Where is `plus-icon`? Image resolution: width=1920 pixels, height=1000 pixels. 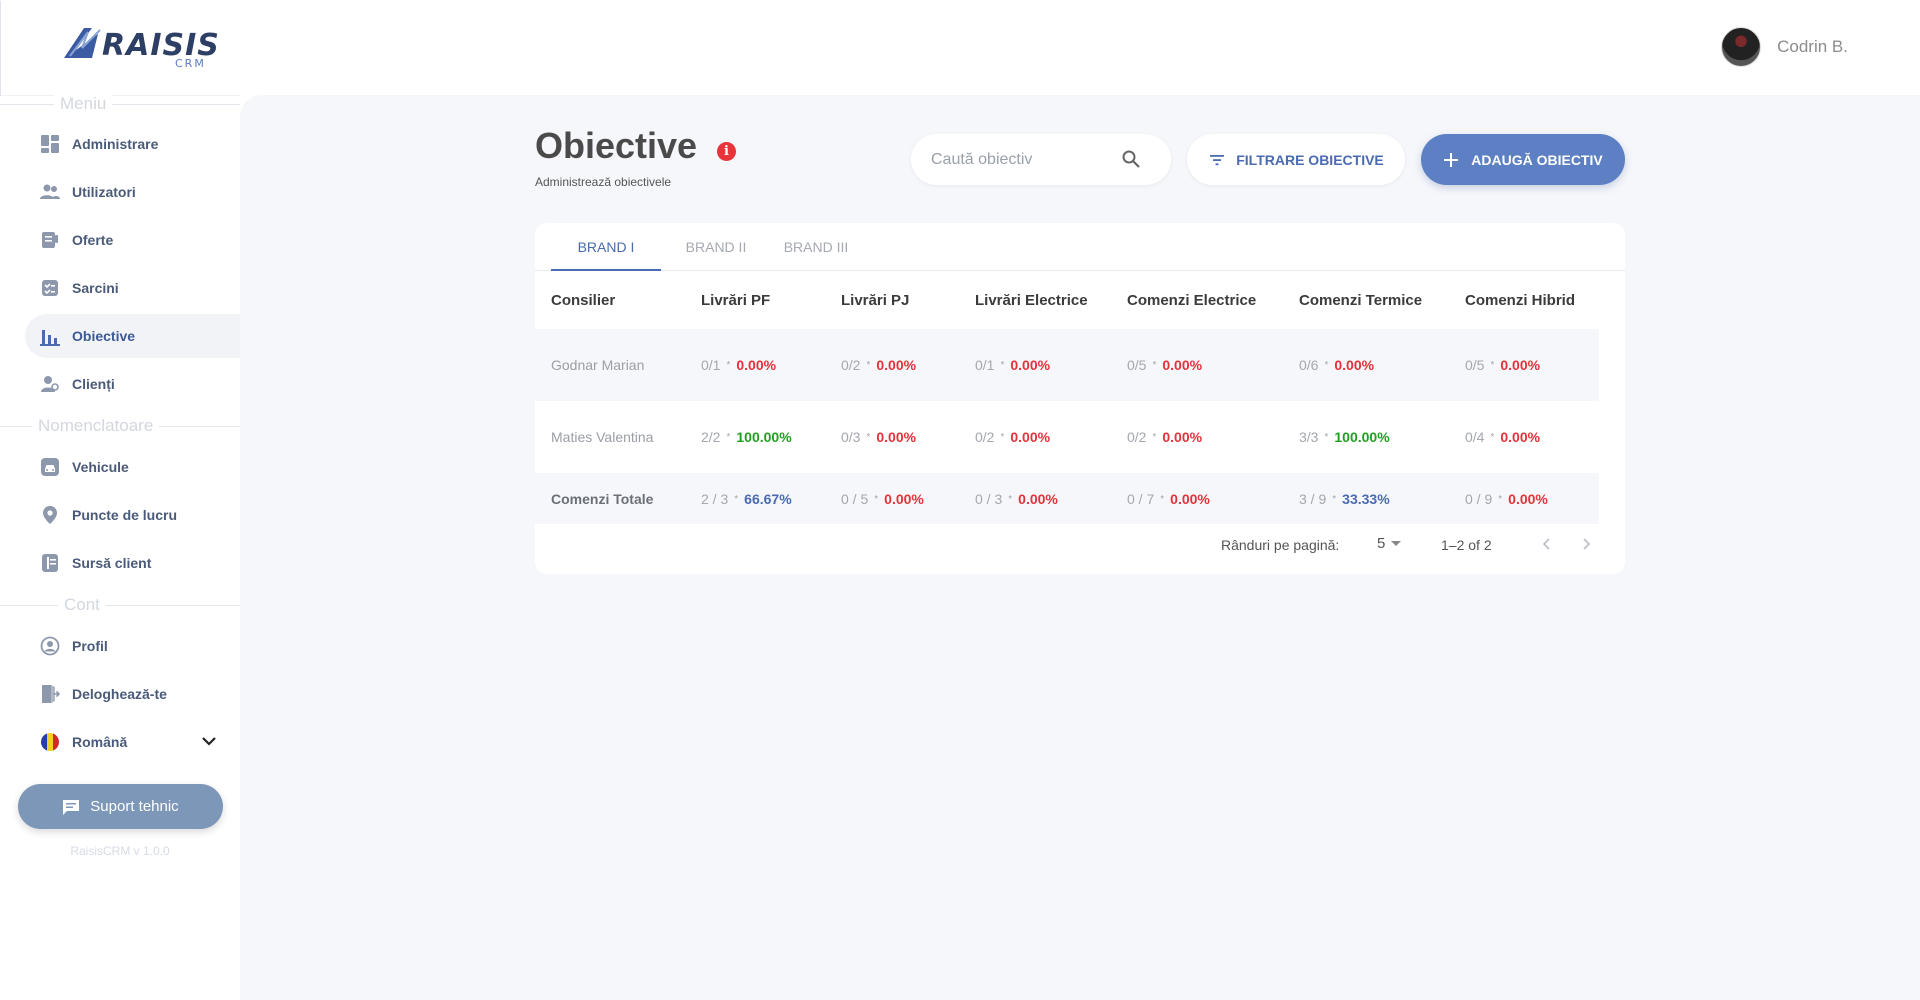 plus-icon is located at coordinates (1451, 159).